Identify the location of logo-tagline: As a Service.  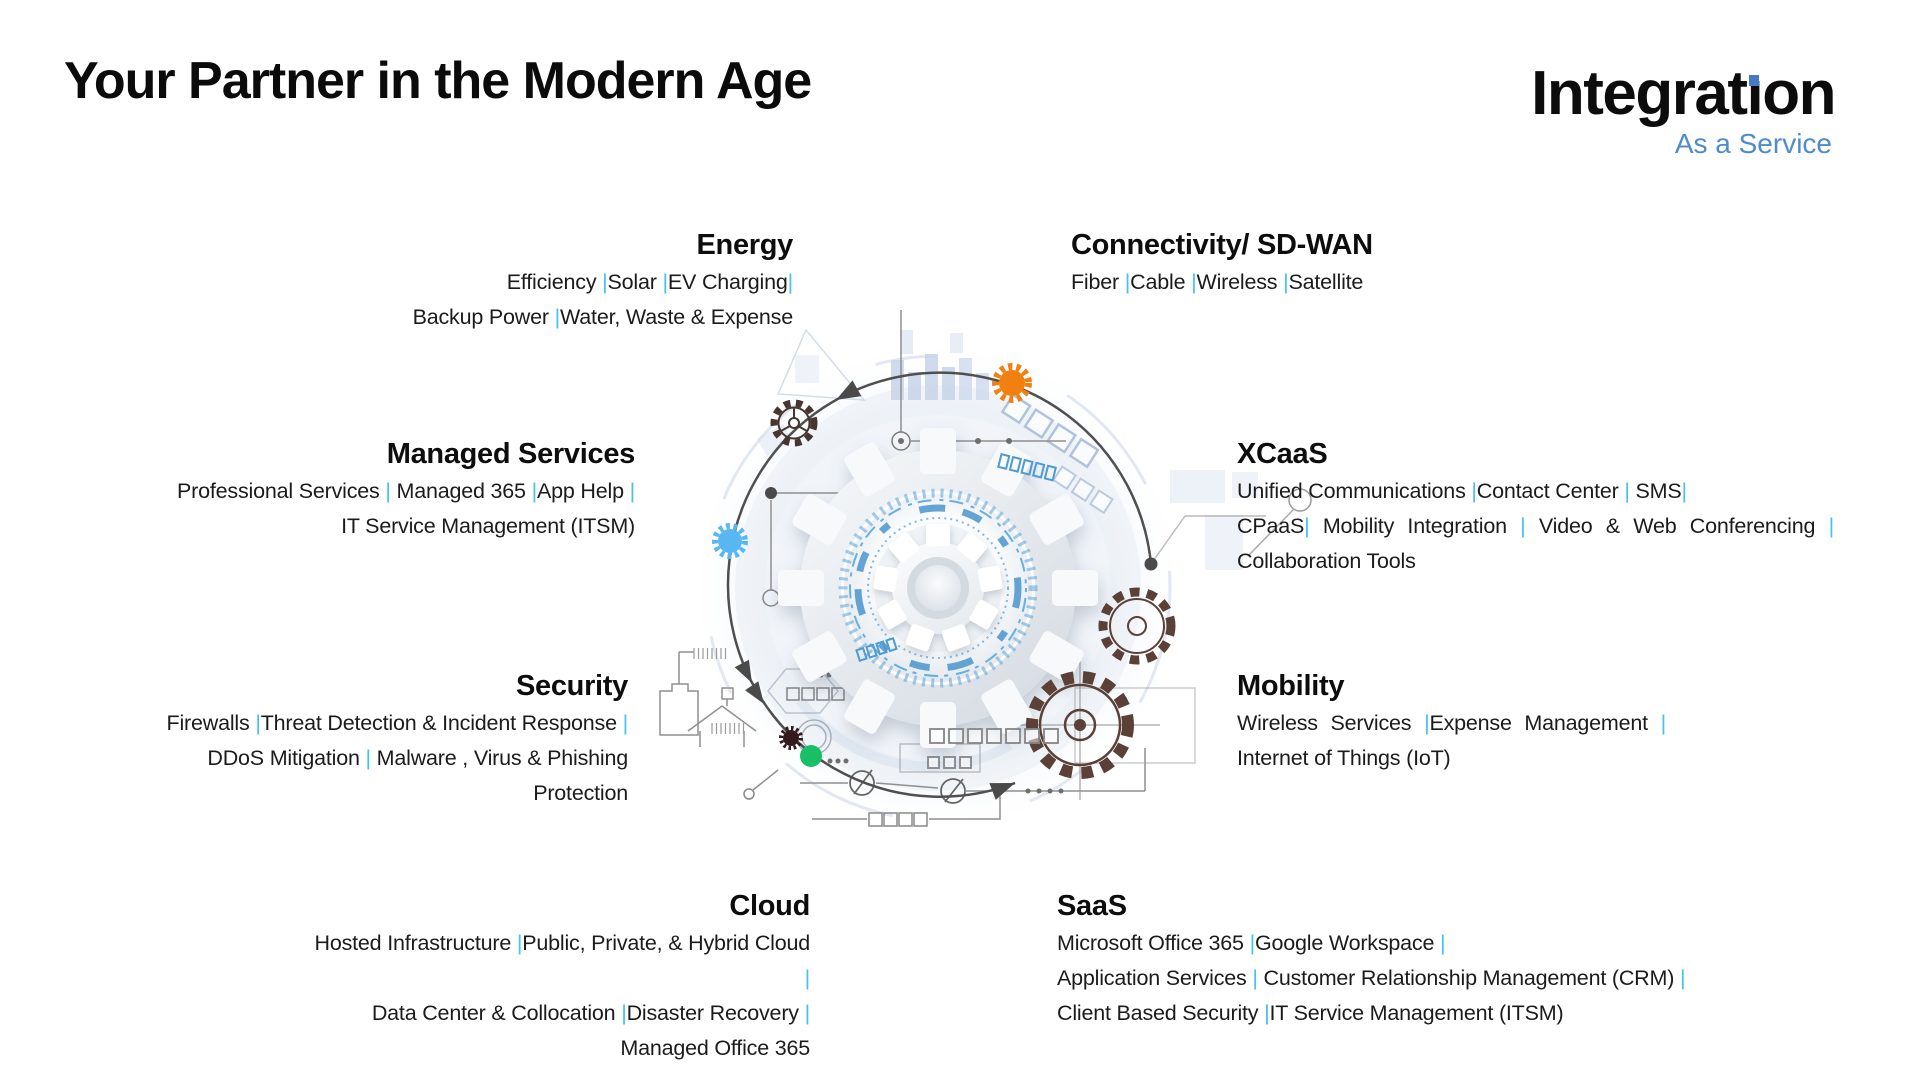
(1753, 143).